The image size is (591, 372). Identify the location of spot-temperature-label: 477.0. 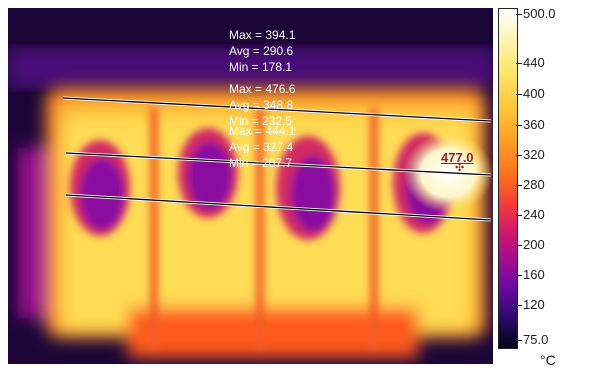
(457, 157).